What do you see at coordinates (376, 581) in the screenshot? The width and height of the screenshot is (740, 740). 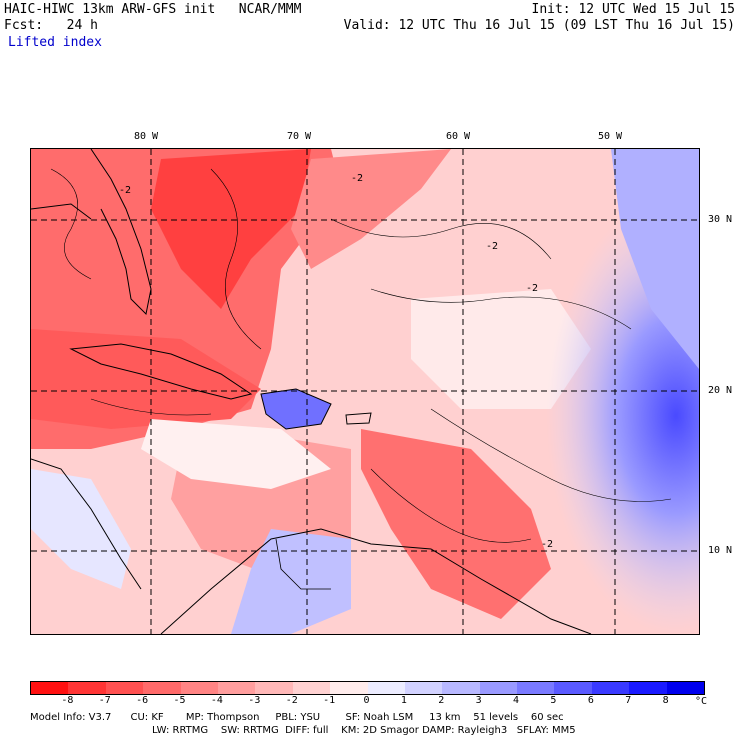 I see `coast-south-america` at bounding box center [376, 581].